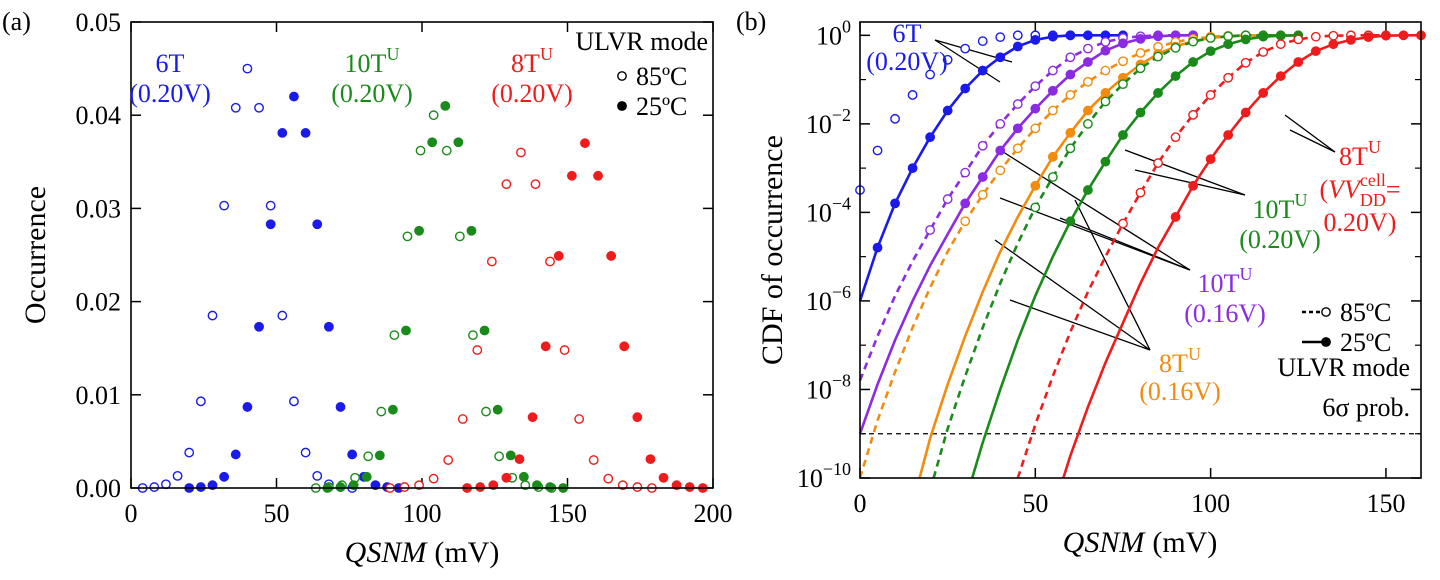 This screenshot has width=1440, height=580. I want to click on y-tick-label: 10⁻⁸, so click(828, 387).